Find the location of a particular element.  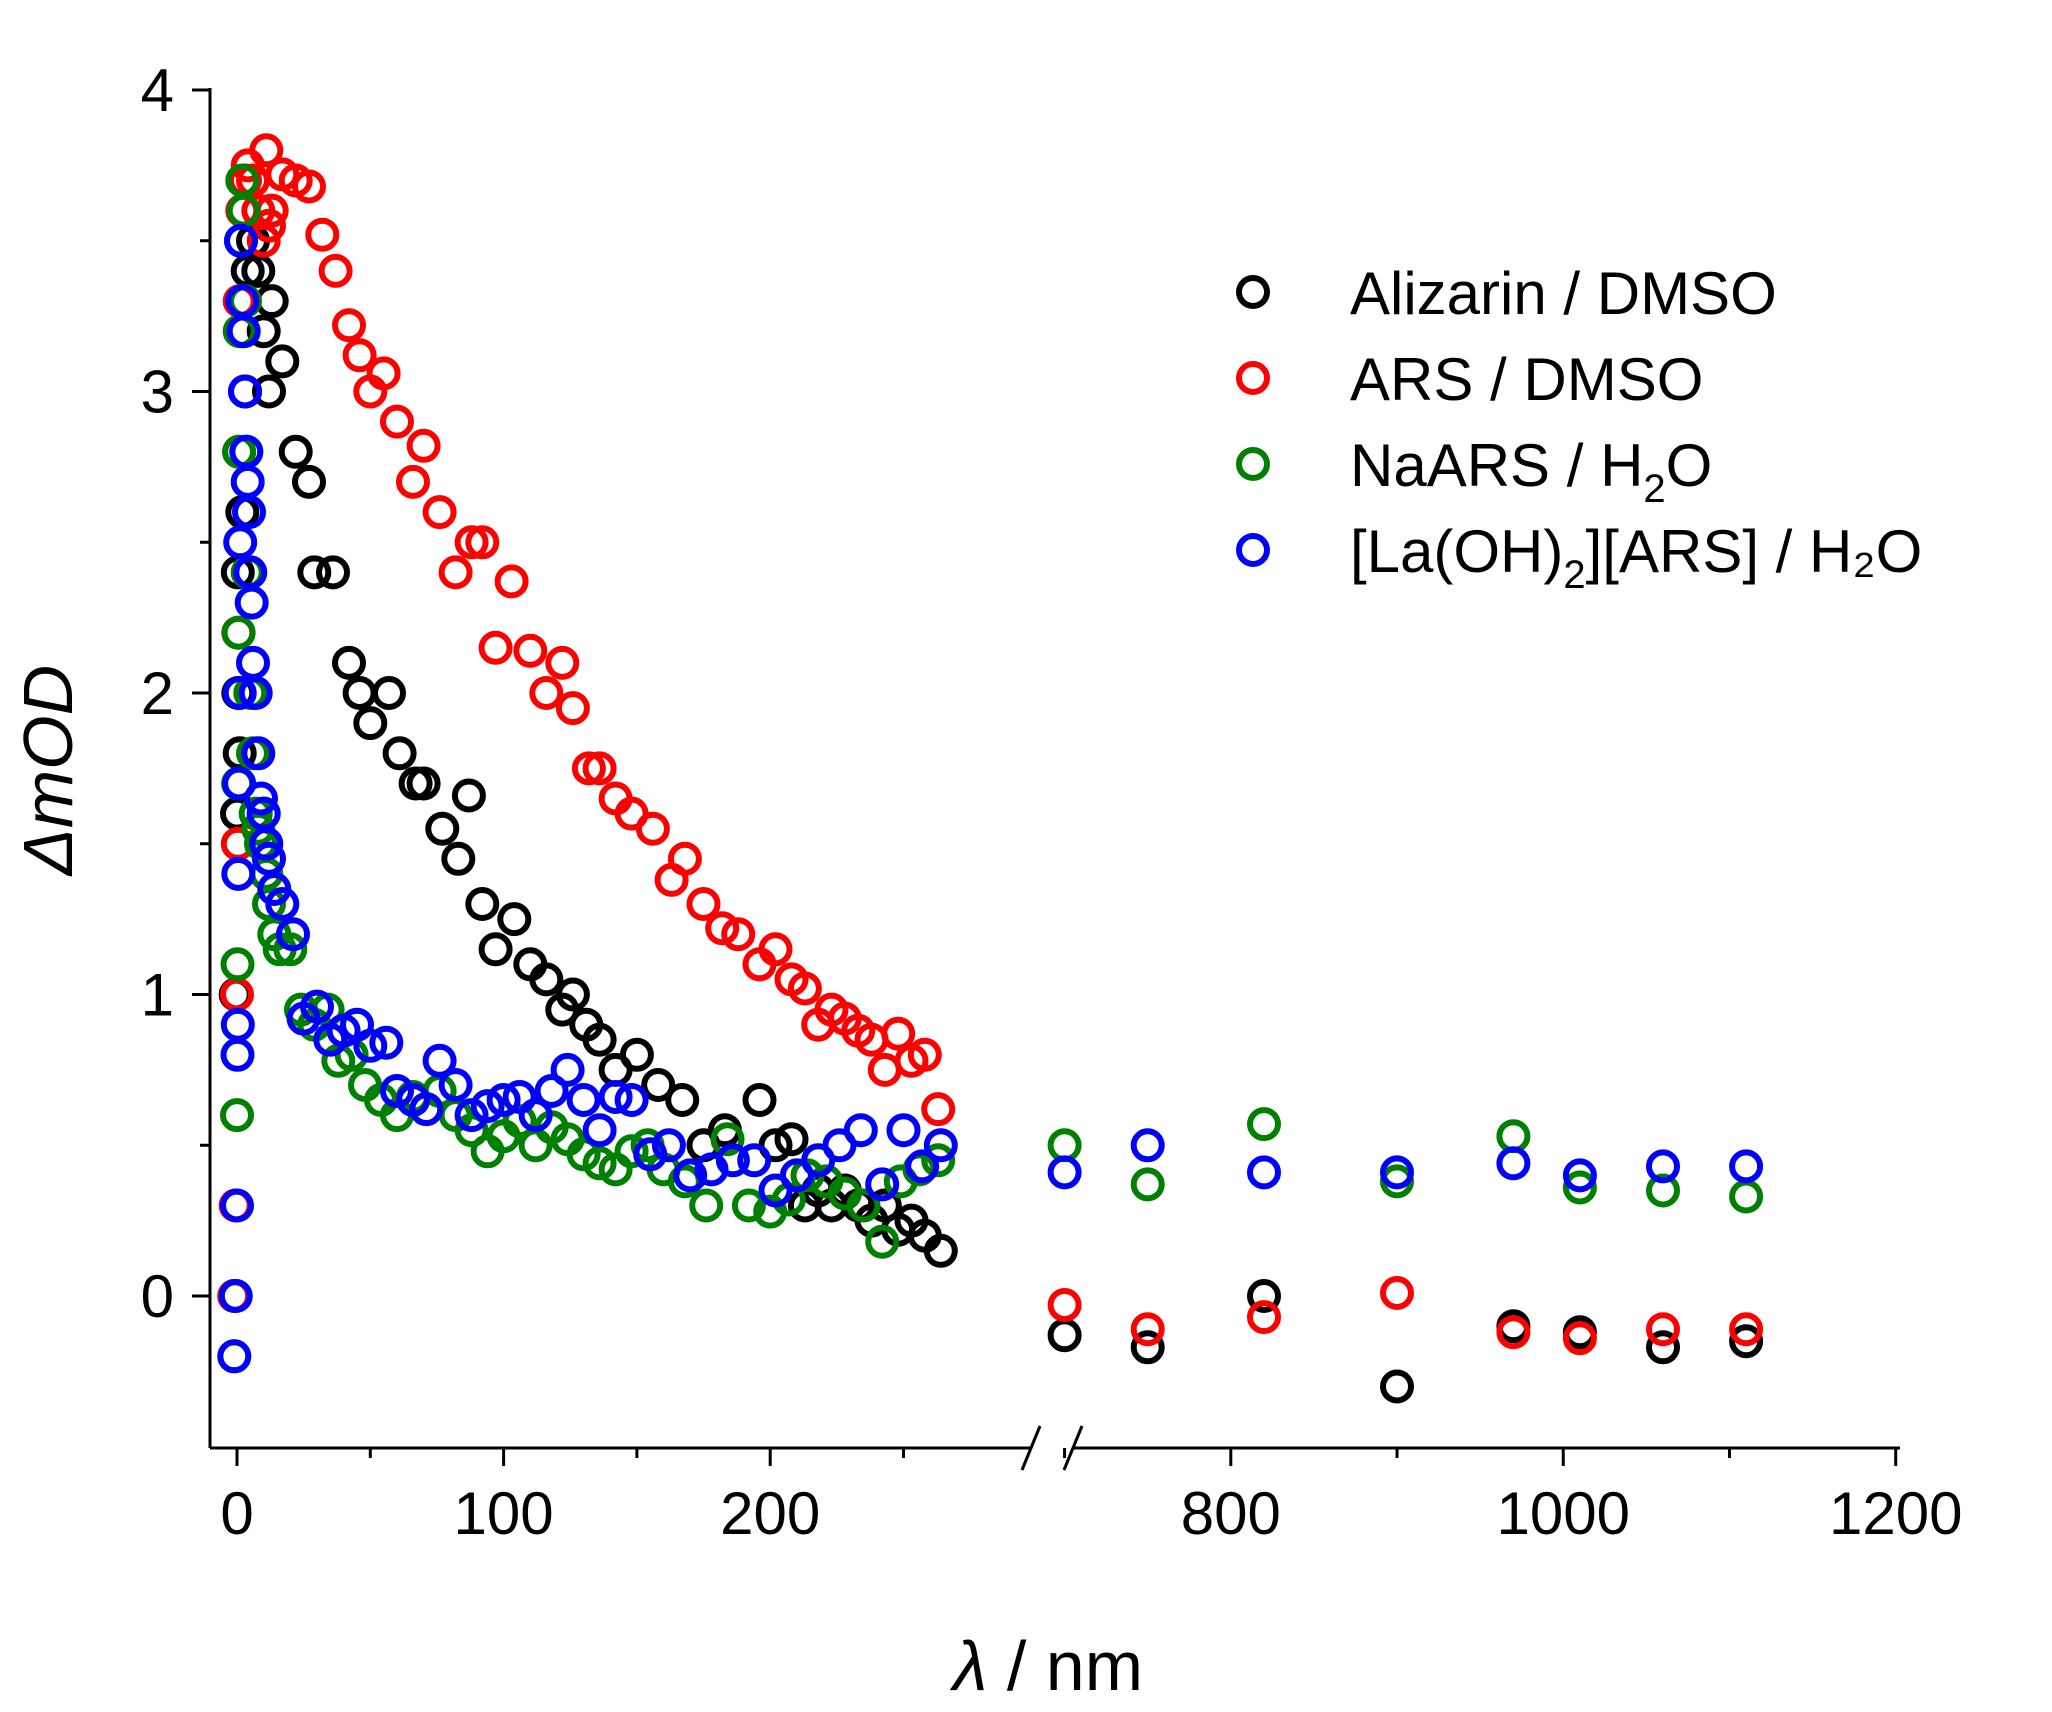

y-tick-label: 0 is located at coordinates (157, 1296).